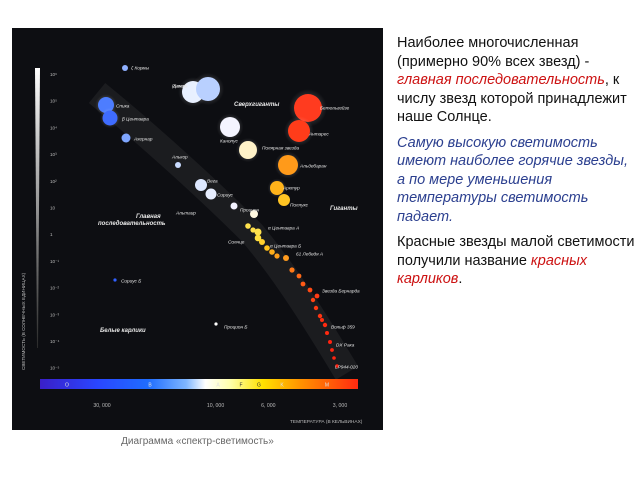  Describe the element at coordinates (340, 406) in the screenshot. I see `x-tick-label: 3, 000` at that location.